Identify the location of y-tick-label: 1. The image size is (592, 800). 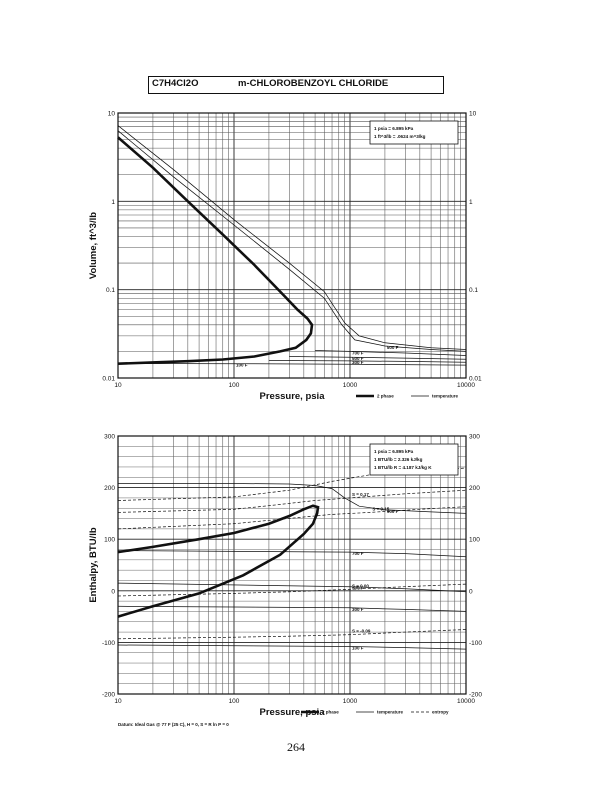
(113, 202).